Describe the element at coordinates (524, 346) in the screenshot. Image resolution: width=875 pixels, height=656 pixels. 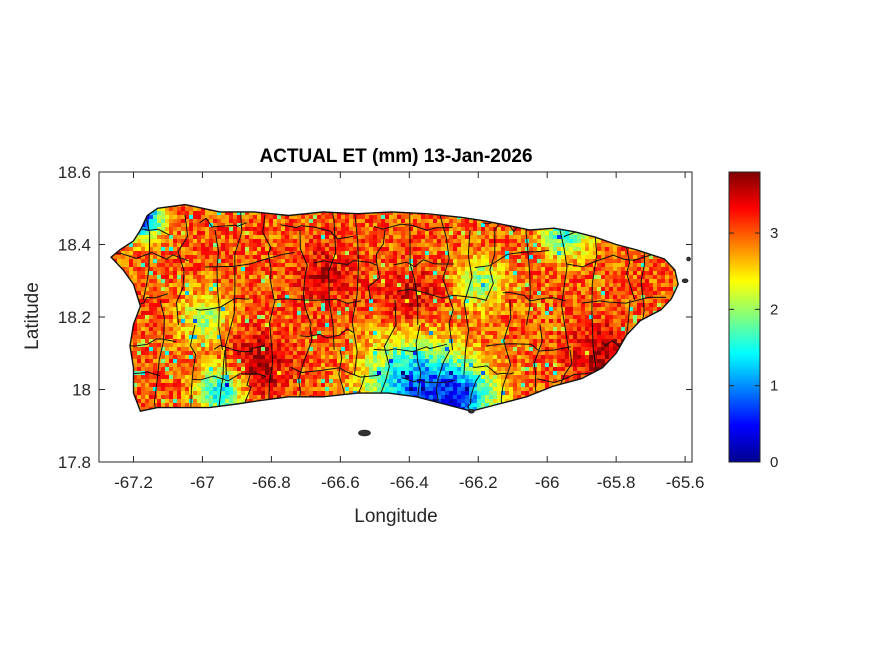
I see `islets` at that location.